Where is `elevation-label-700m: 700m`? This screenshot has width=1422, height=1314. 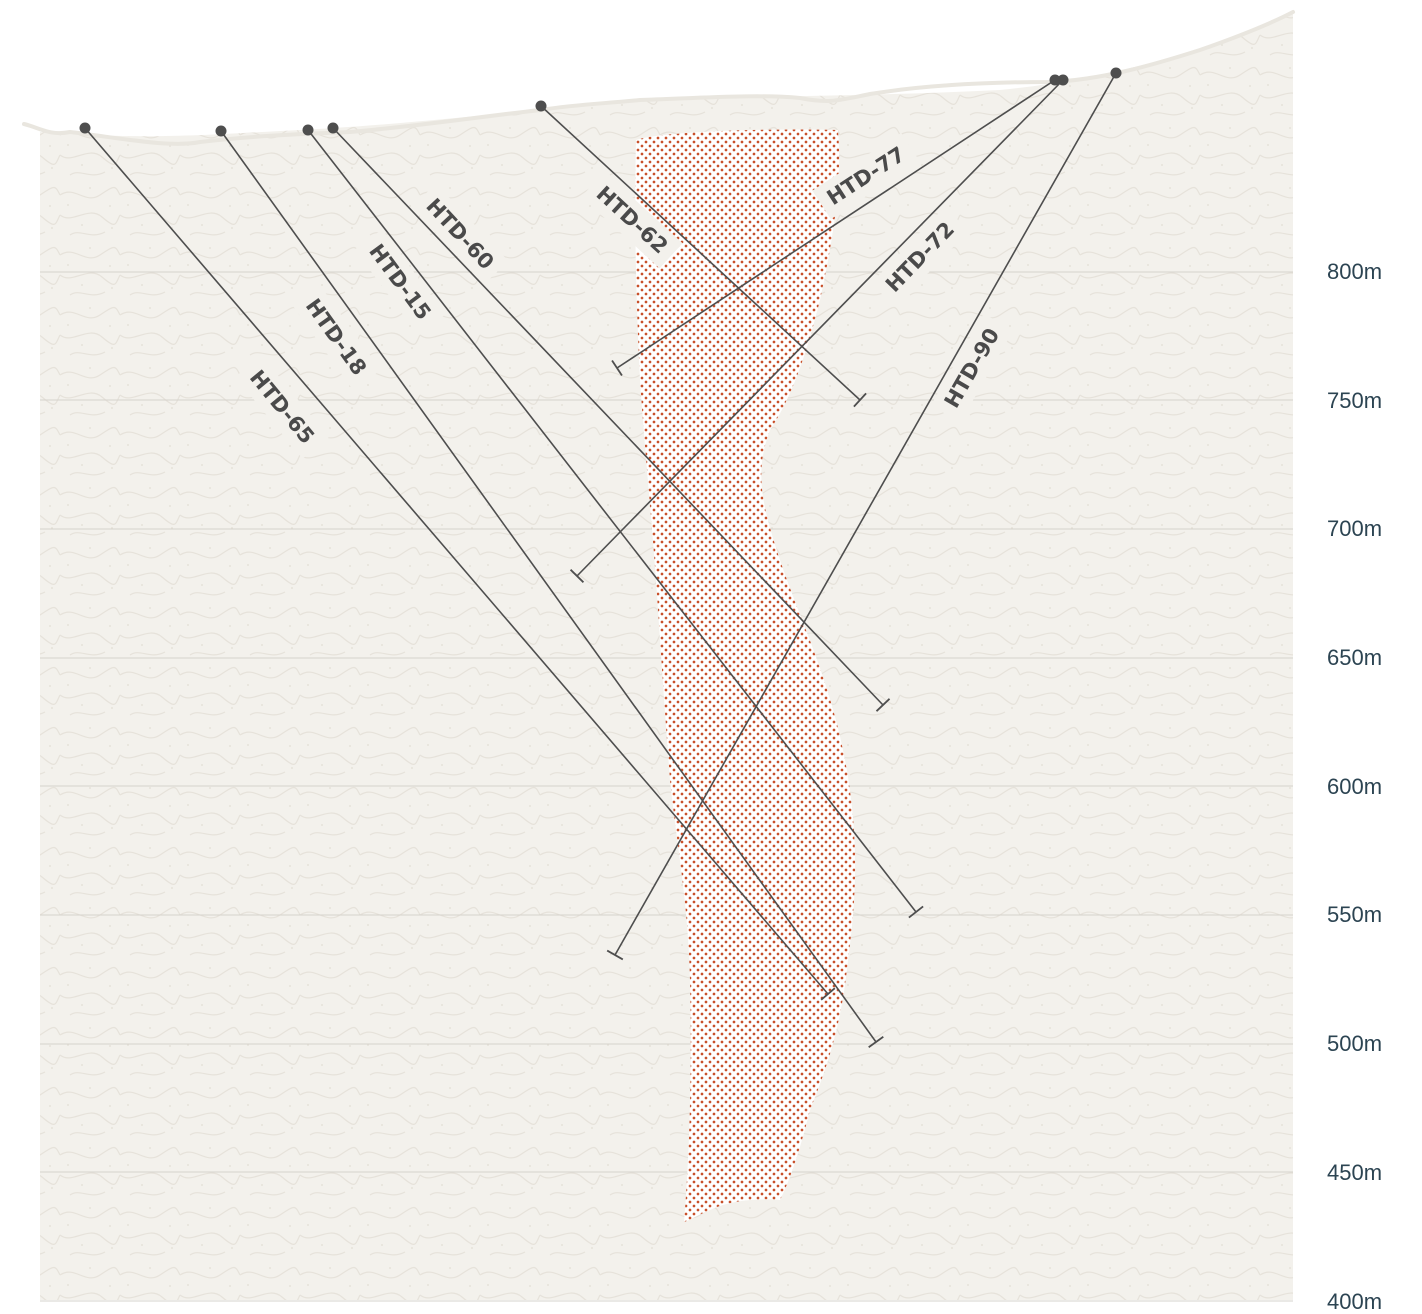 elevation-label-700m: 700m is located at coordinates (1354, 528).